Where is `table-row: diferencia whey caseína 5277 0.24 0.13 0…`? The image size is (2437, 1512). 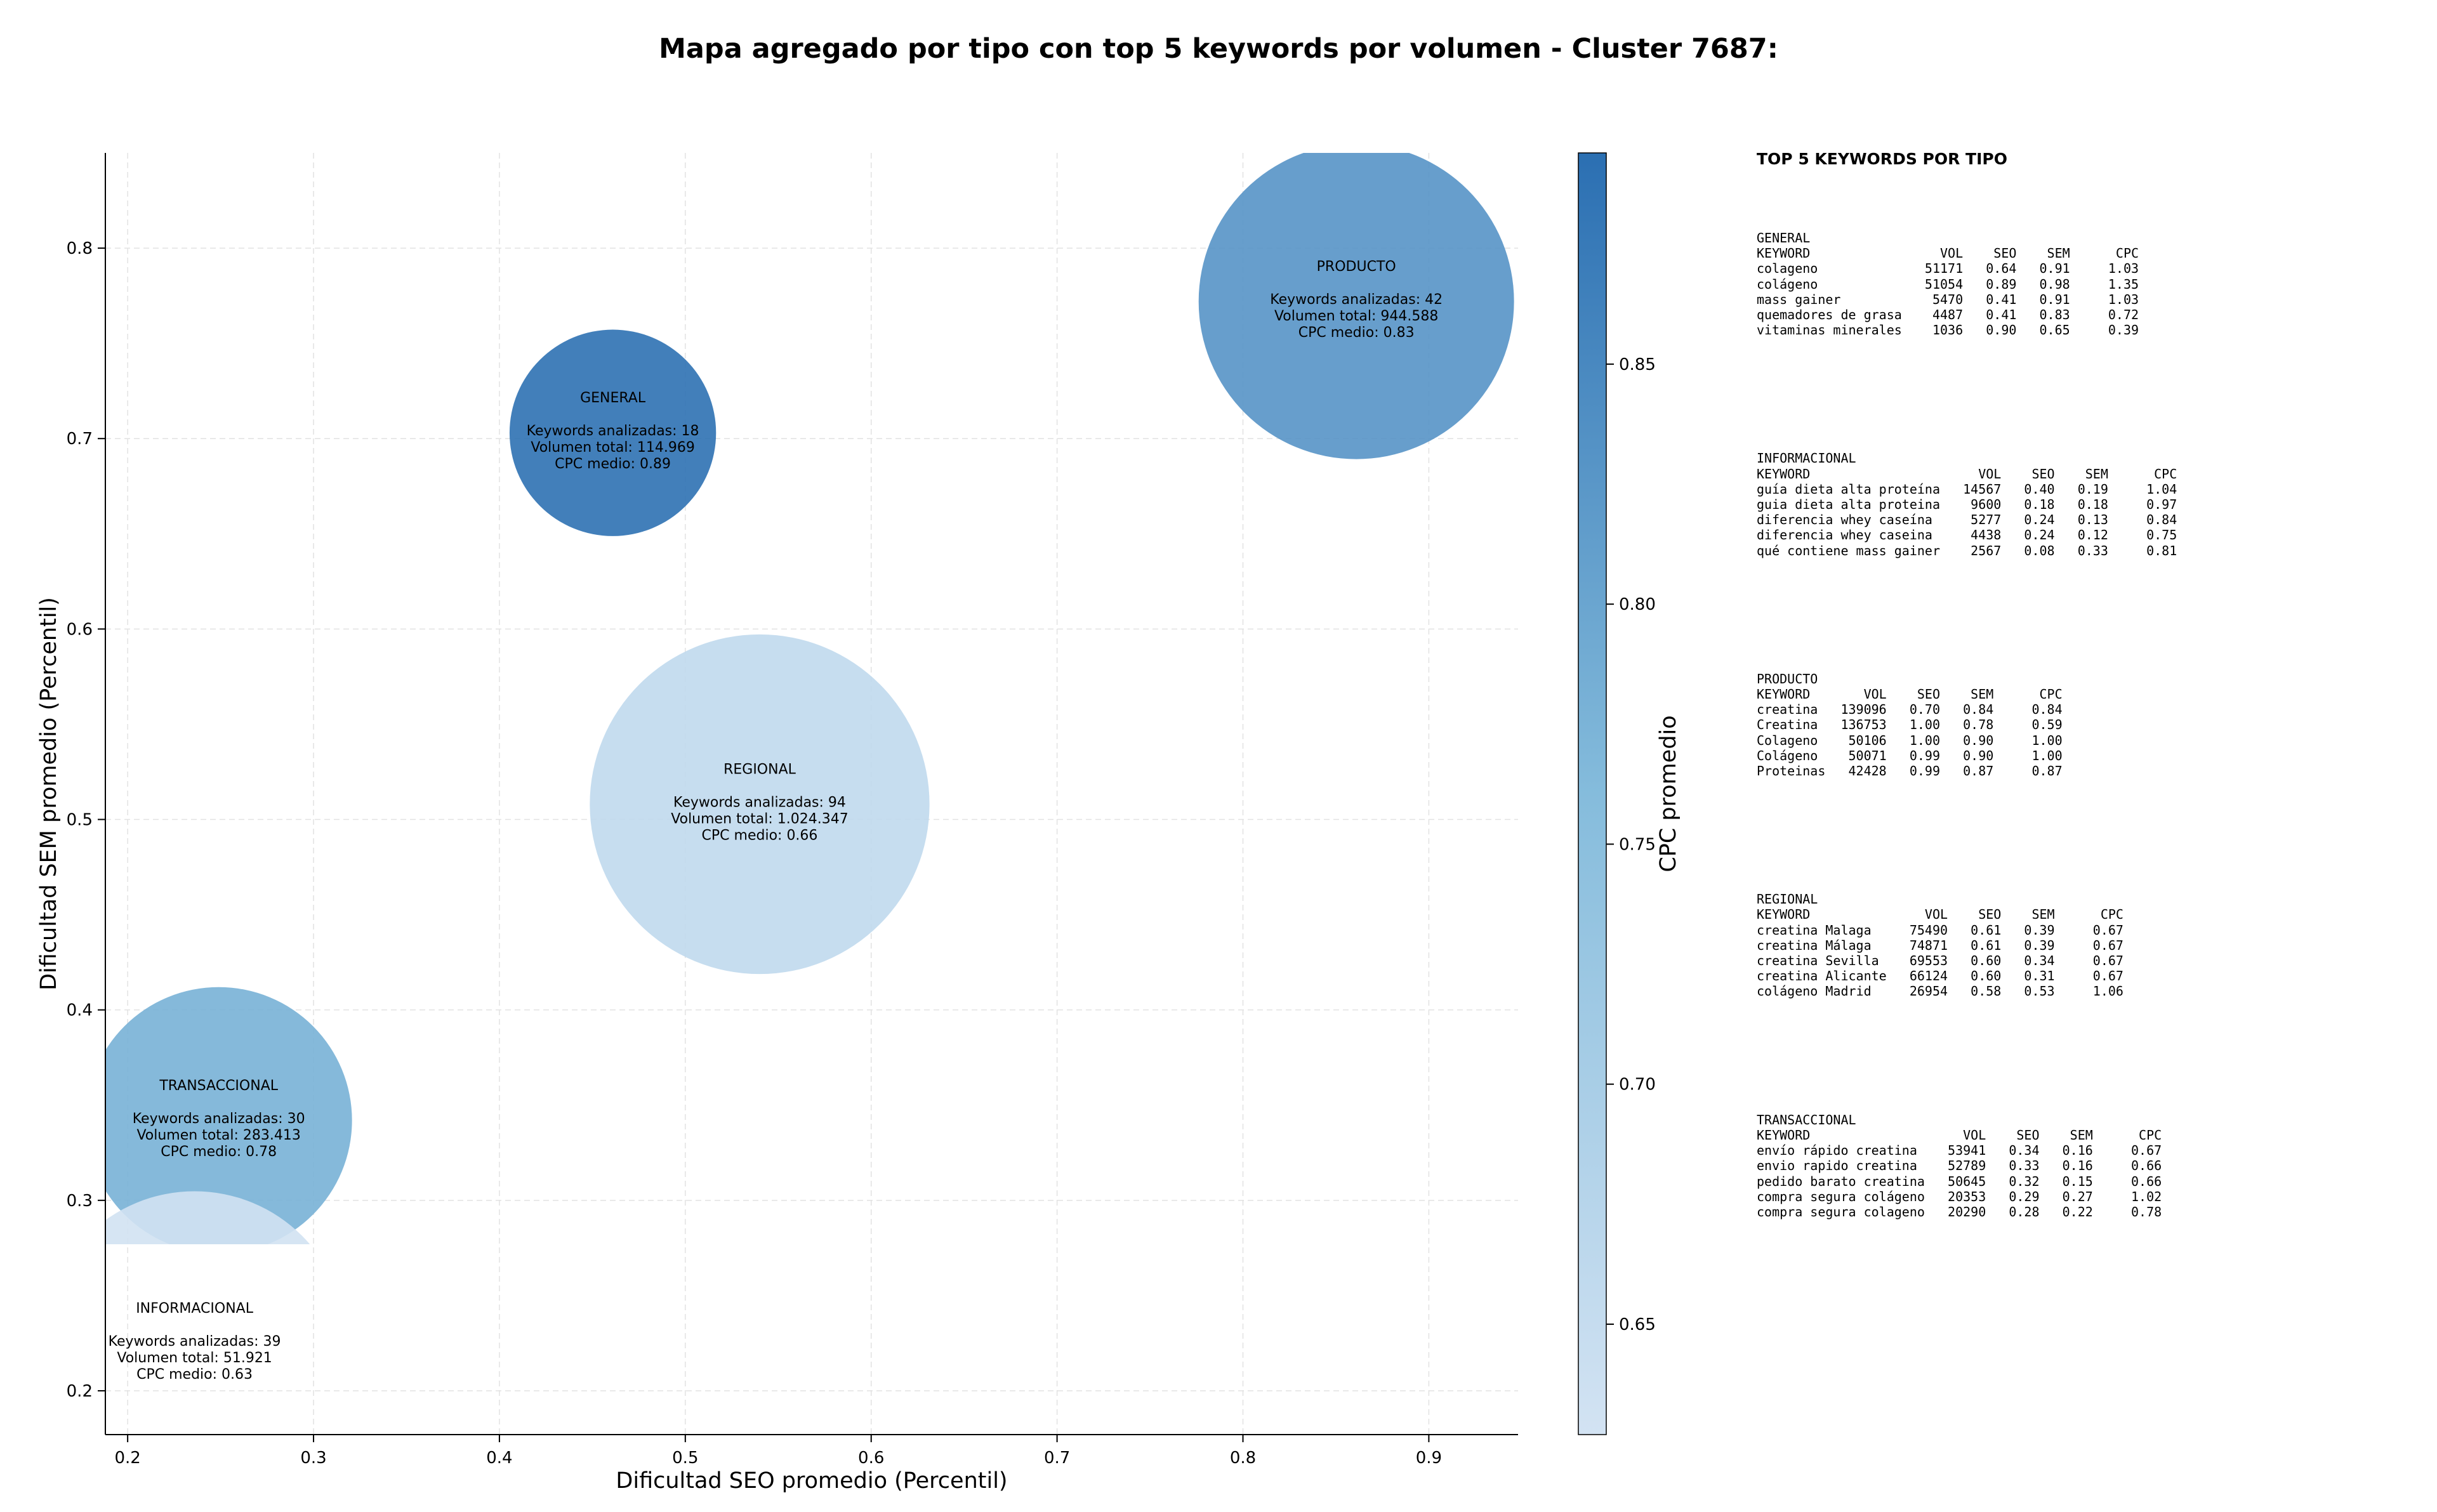 table-row: diferencia whey caseína 5277 0.24 0.13 0… is located at coordinates (1967, 520).